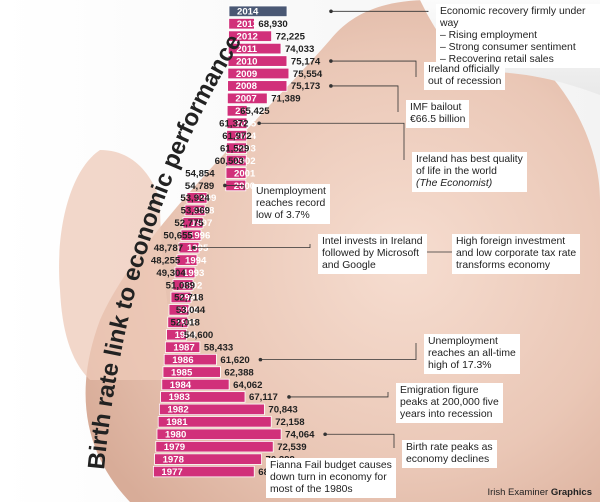  I want to click on bar-1989, so click(178, 322).